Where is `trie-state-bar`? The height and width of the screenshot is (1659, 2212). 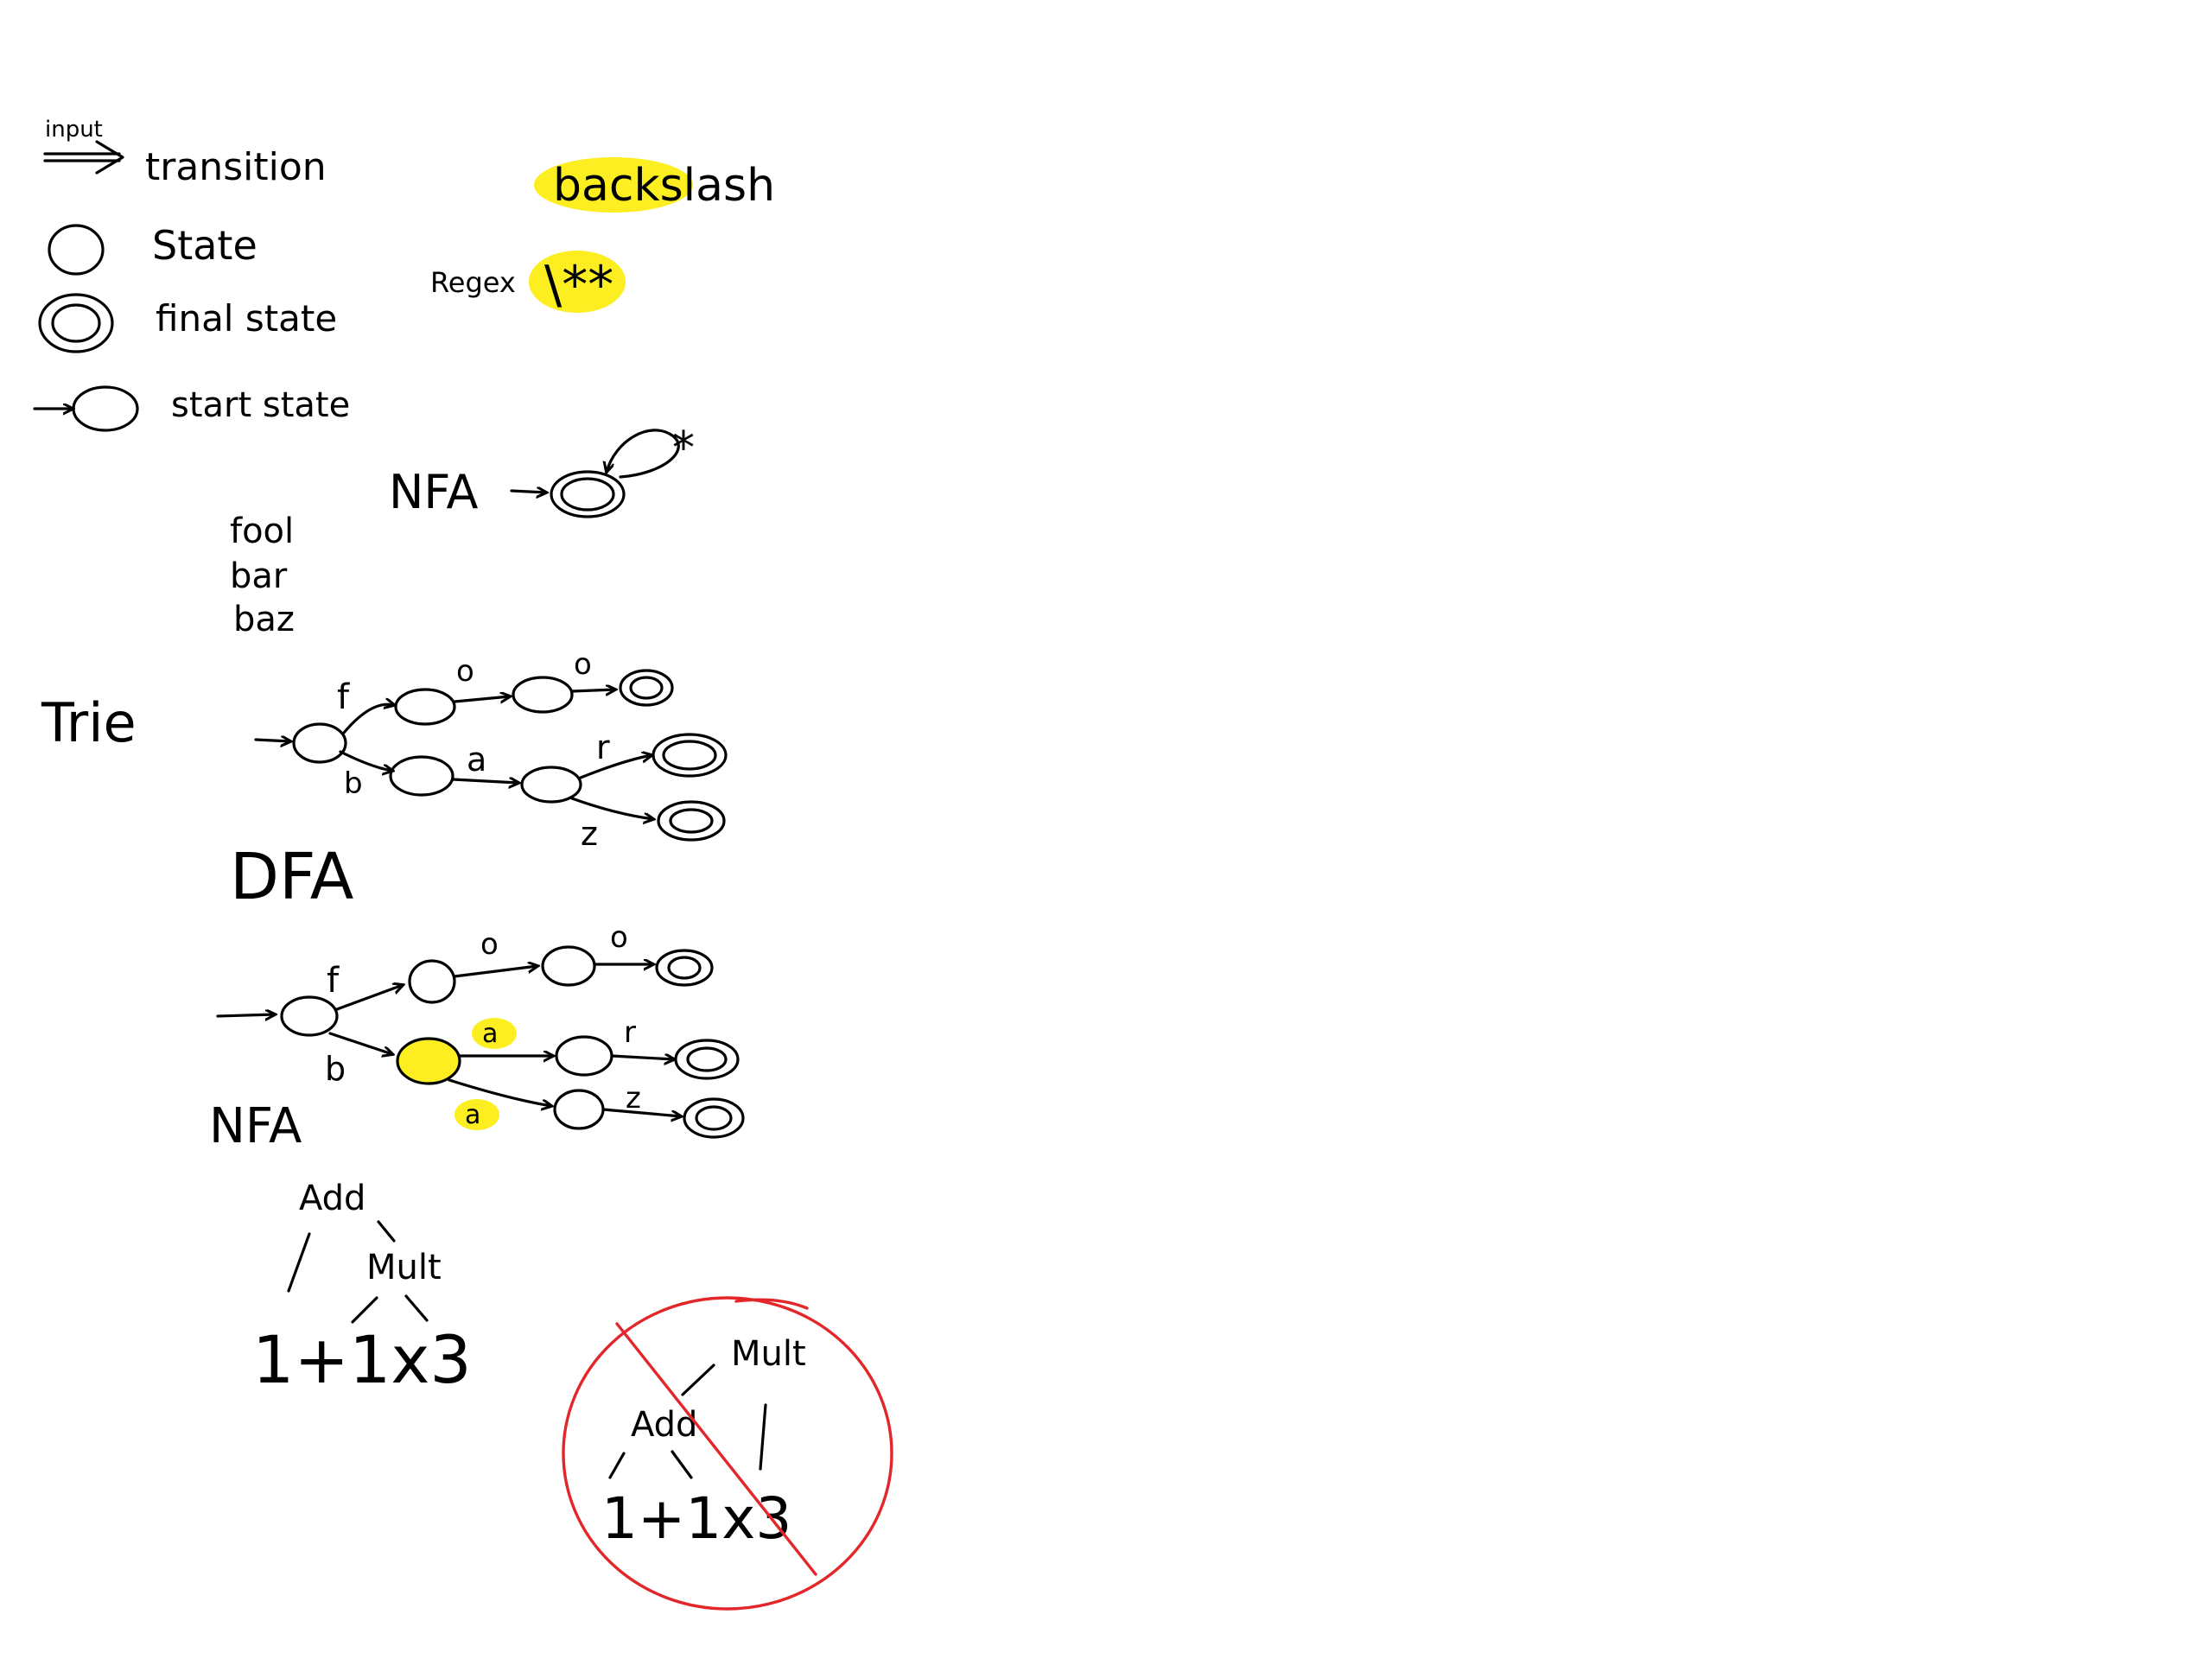 trie-state-bar is located at coordinates (690, 755).